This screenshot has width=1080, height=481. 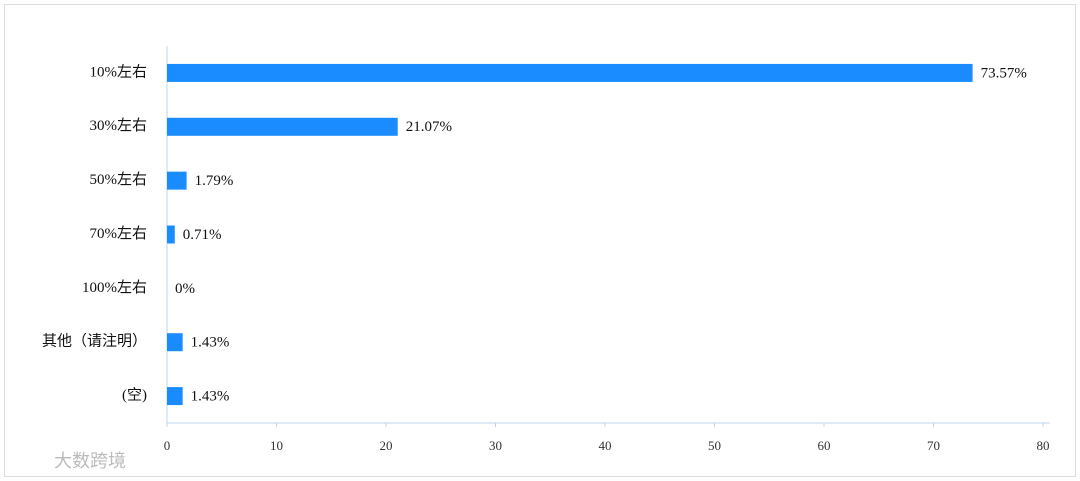 I want to click on x-tick-label: 80, so click(x=1043, y=445).